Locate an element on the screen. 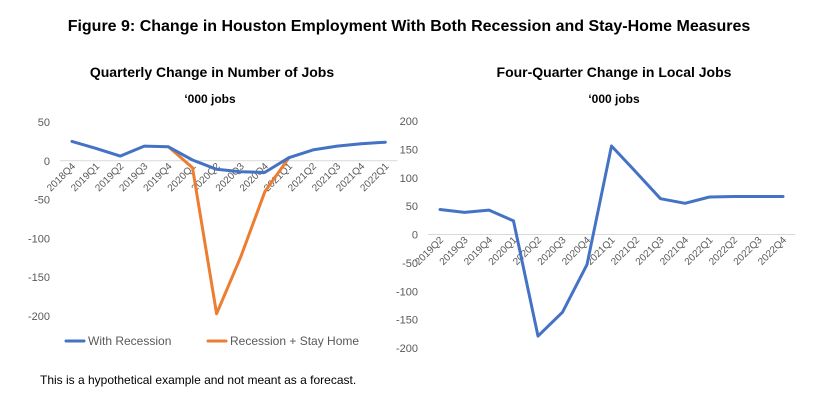 The width and height of the screenshot is (818, 409). chart1-ytick-label: -100 is located at coordinates (39, 239).